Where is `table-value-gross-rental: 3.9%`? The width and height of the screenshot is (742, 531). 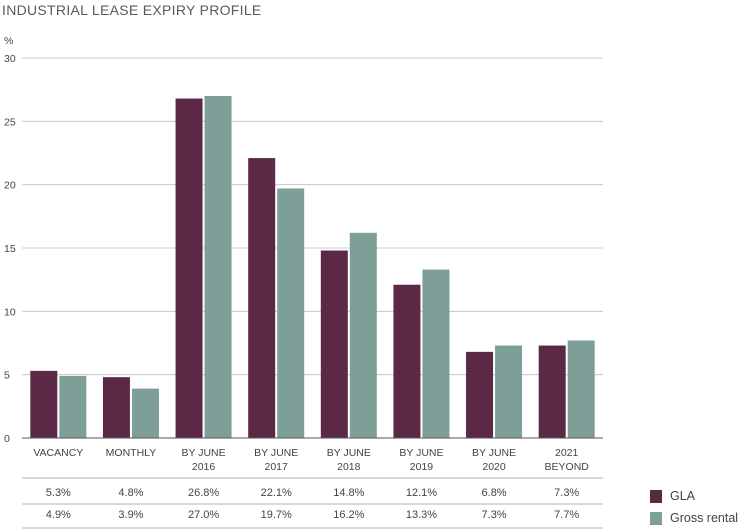 table-value-gross-rental: 3.9% is located at coordinates (130, 515).